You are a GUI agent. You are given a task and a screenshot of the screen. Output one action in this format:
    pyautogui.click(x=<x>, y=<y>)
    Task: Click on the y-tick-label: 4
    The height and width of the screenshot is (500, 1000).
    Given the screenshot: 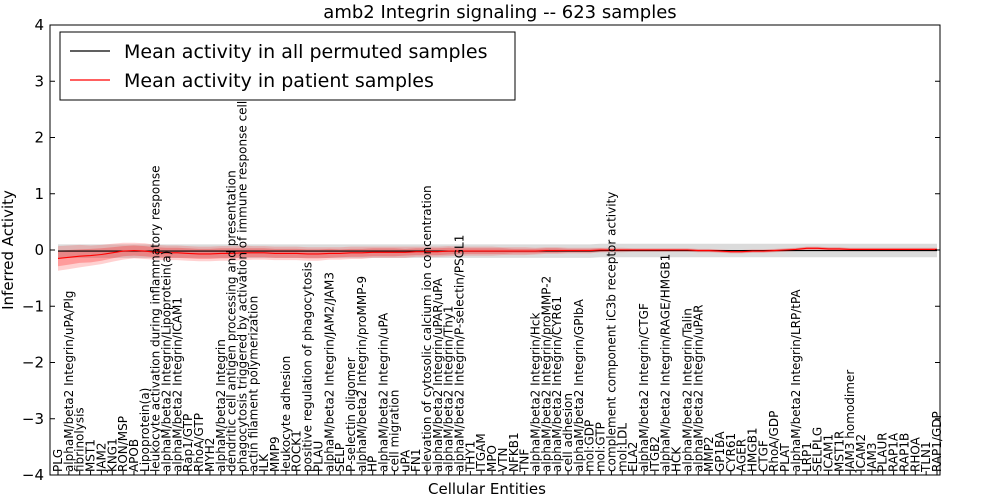 What is the action you would take?
    pyautogui.click(x=39, y=25)
    